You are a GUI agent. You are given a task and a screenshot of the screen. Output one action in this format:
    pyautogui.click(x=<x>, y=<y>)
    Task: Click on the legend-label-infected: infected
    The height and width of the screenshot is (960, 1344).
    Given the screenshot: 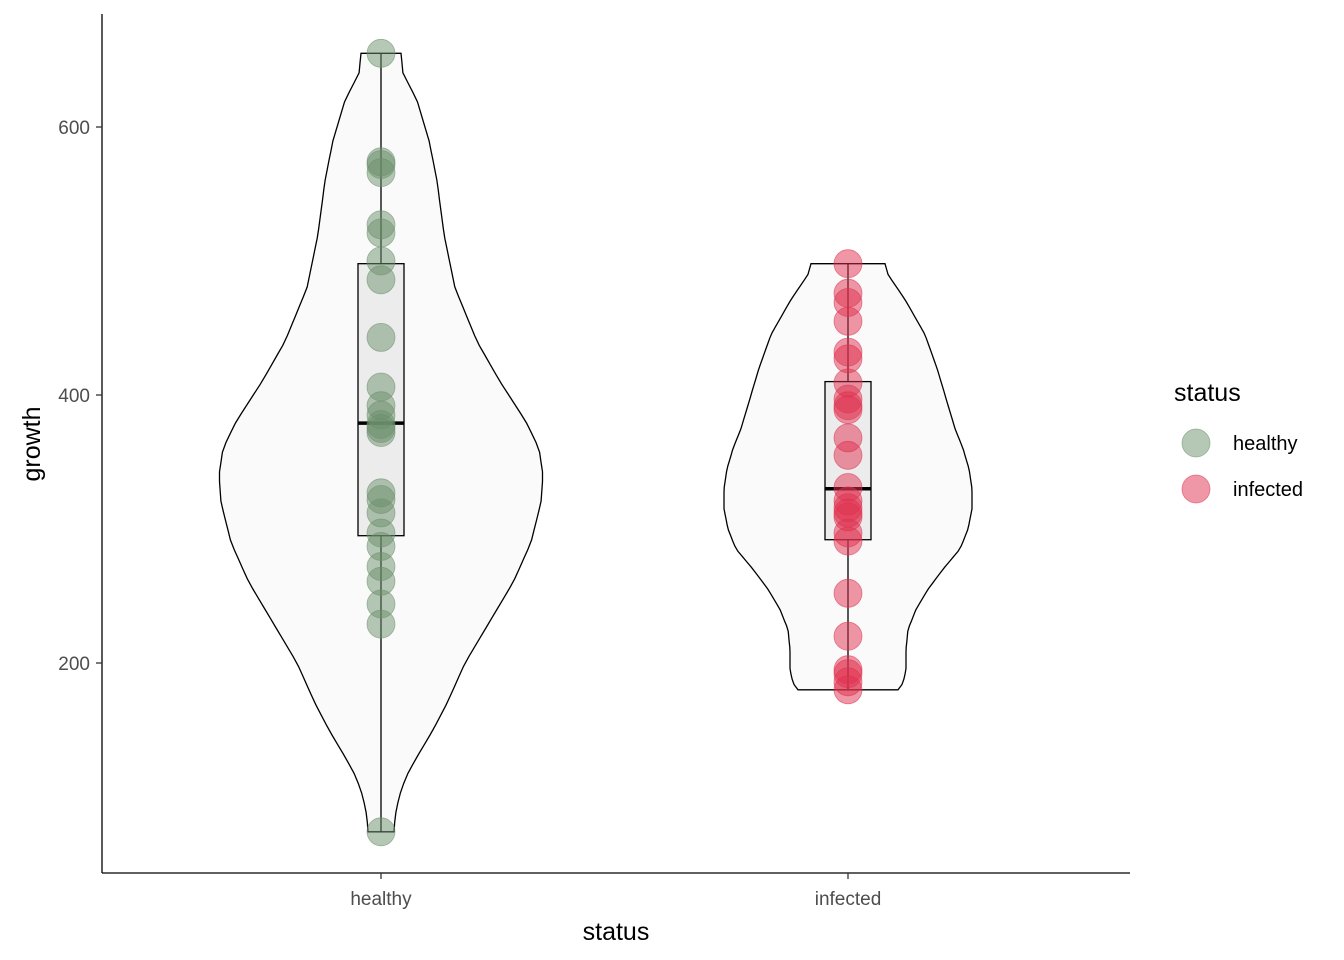 What is the action you would take?
    pyautogui.click(x=1268, y=490)
    